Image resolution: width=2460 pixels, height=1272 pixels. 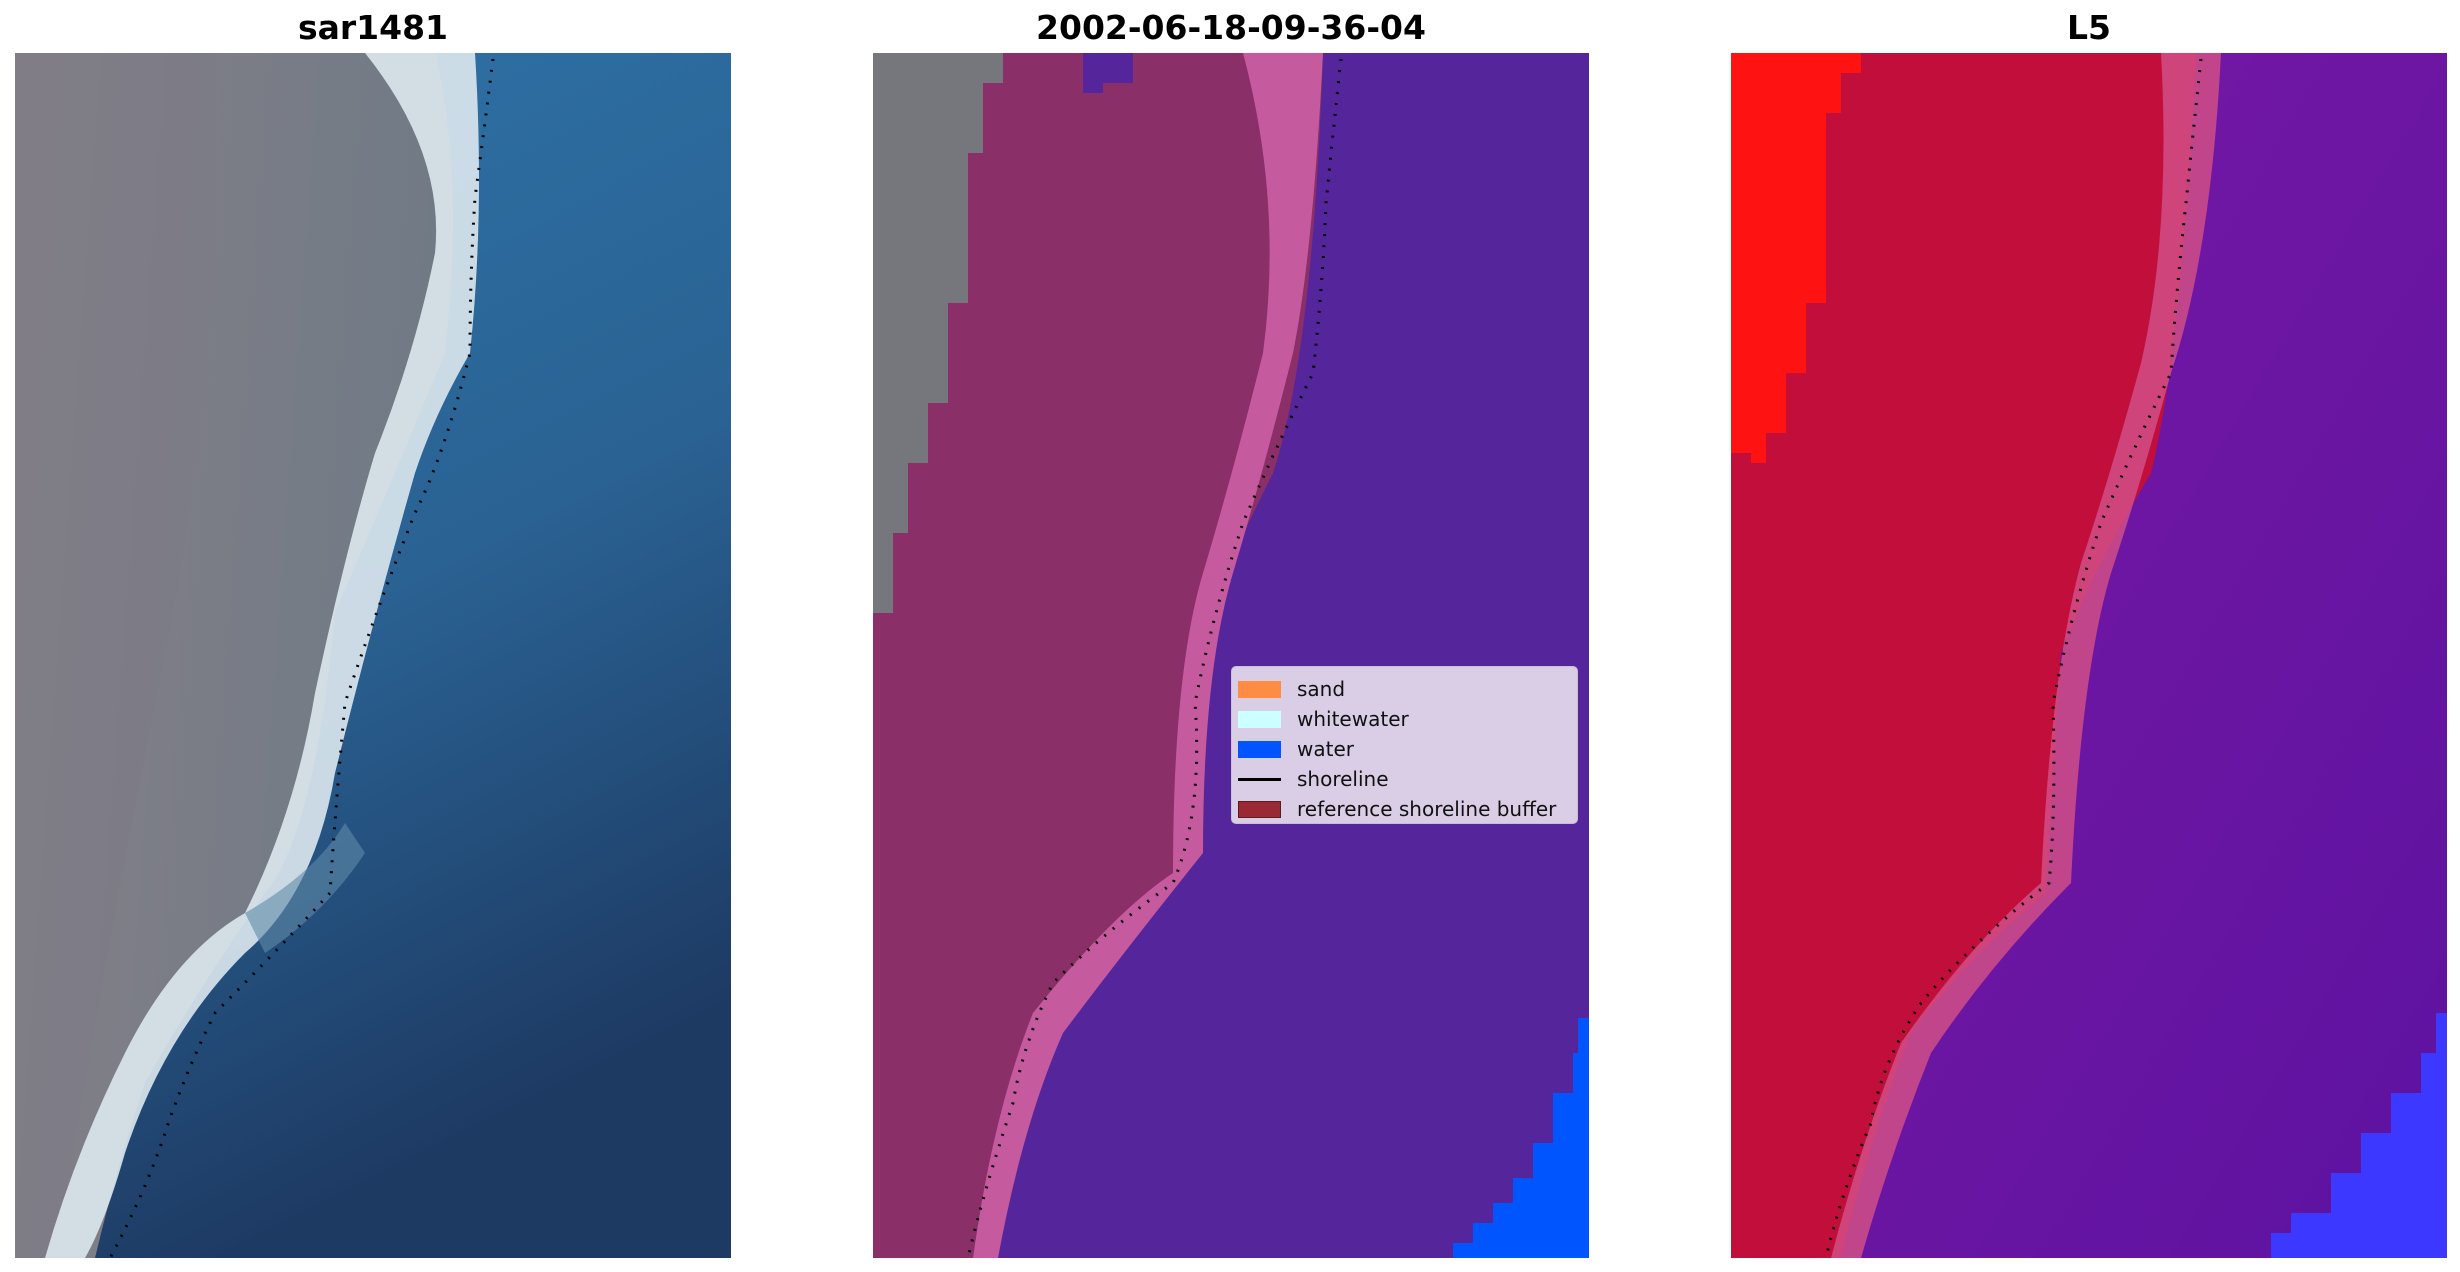 I want to click on classified-water-area, so click(x=1521, y=1138).